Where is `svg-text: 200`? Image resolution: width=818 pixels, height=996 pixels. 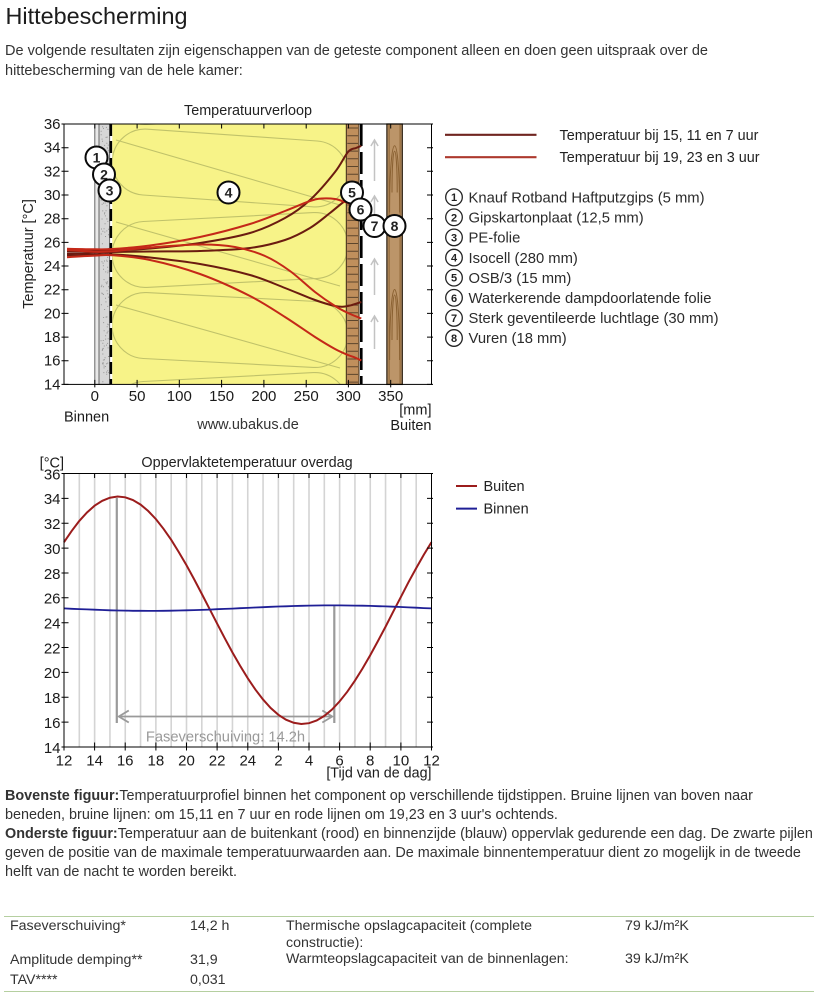 svg-text: 200 is located at coordinates (263, 396).